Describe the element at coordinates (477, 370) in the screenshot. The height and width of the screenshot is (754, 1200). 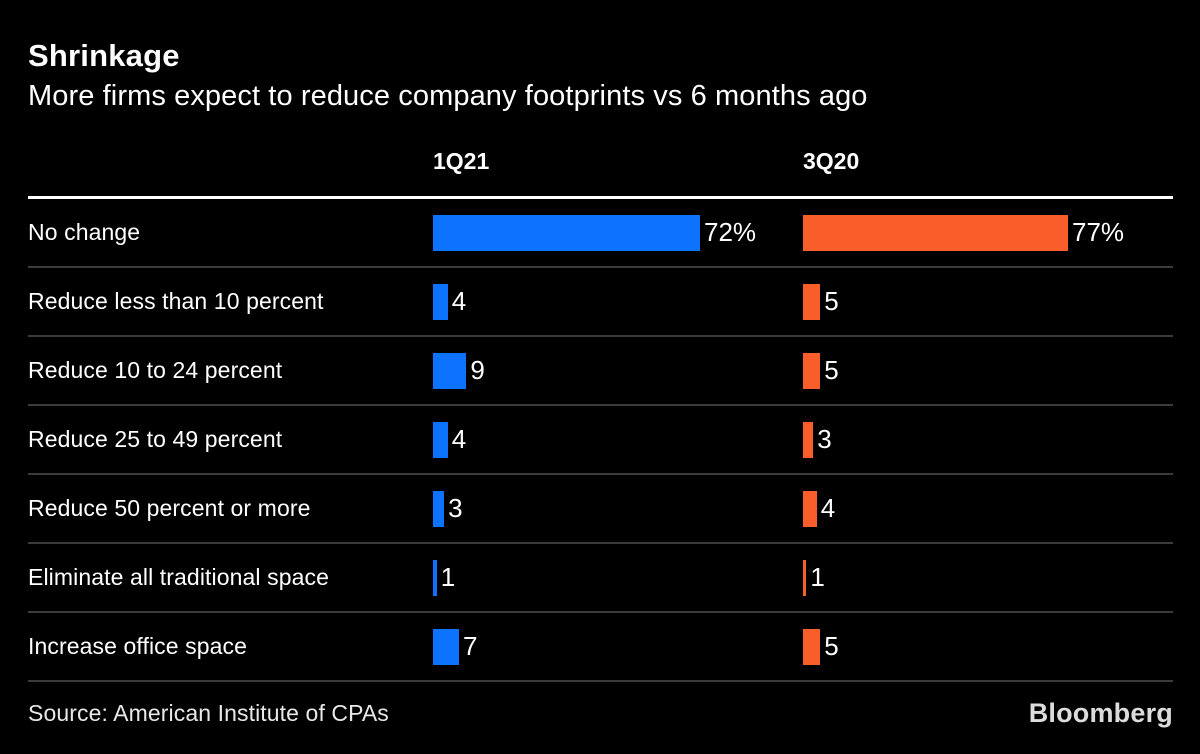
I see `bar-value-1q21: 9` at that location.